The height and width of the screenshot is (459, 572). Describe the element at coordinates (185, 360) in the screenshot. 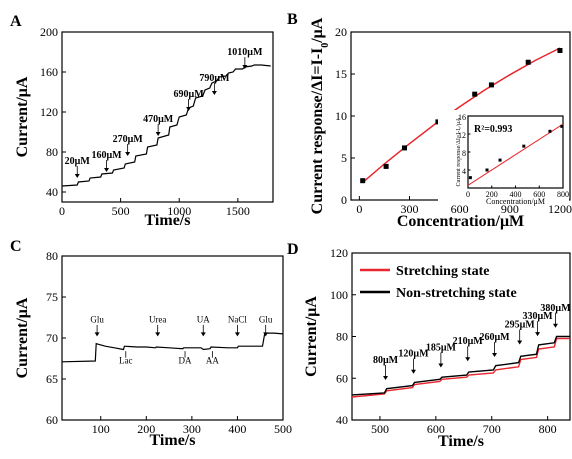

I see `analyte-label: DA` at that location.